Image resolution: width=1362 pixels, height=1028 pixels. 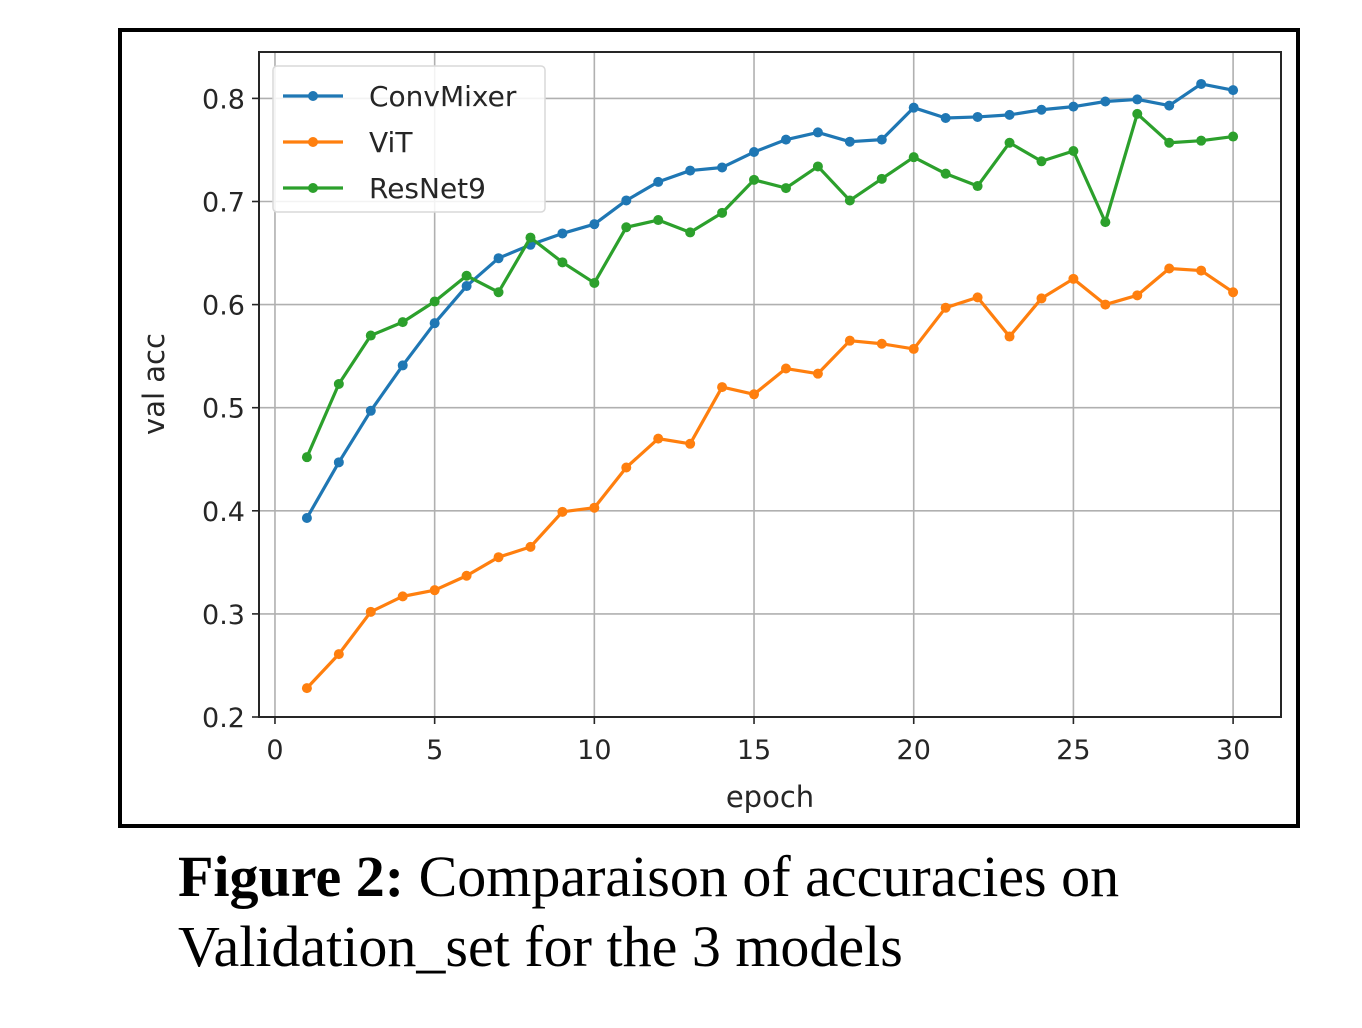 What do you see at coordinates (223, 615) in the screenshot?
I see `y-tick-label: 0.3` at bounding box center [223, 615].